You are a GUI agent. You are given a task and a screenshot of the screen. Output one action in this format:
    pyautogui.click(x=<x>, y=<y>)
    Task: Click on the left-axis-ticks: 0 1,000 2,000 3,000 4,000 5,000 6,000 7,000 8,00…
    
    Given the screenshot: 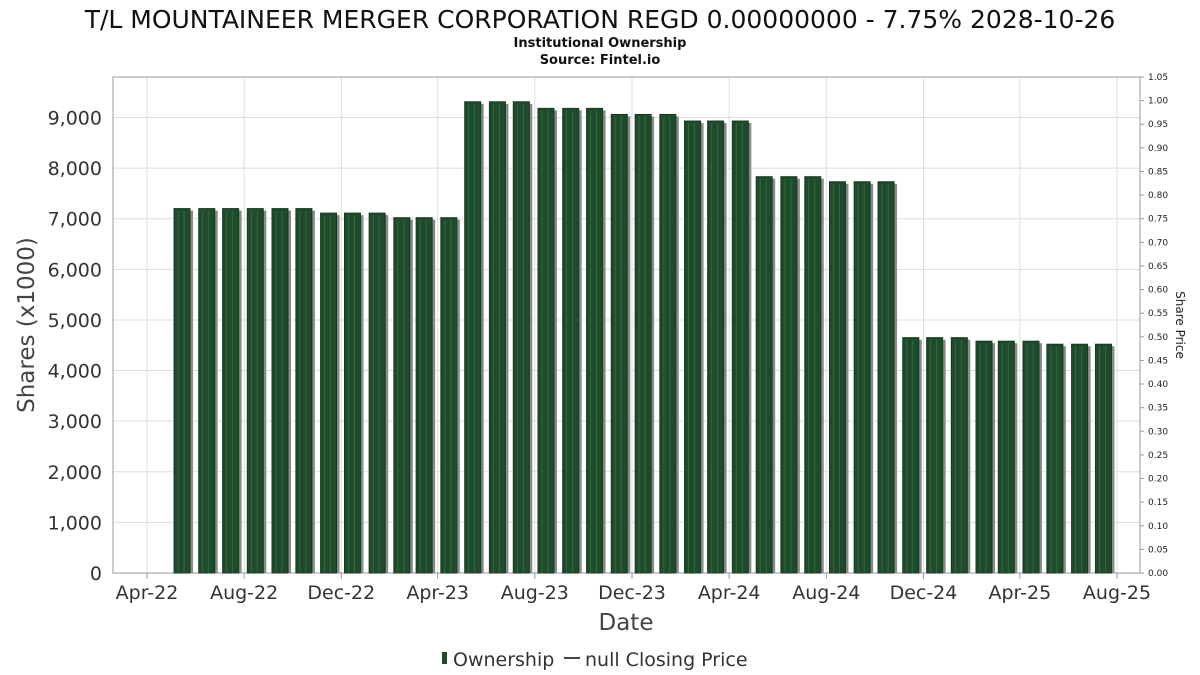 What is the action you would take?
    pyautogui.click(x=75, y=346)
    